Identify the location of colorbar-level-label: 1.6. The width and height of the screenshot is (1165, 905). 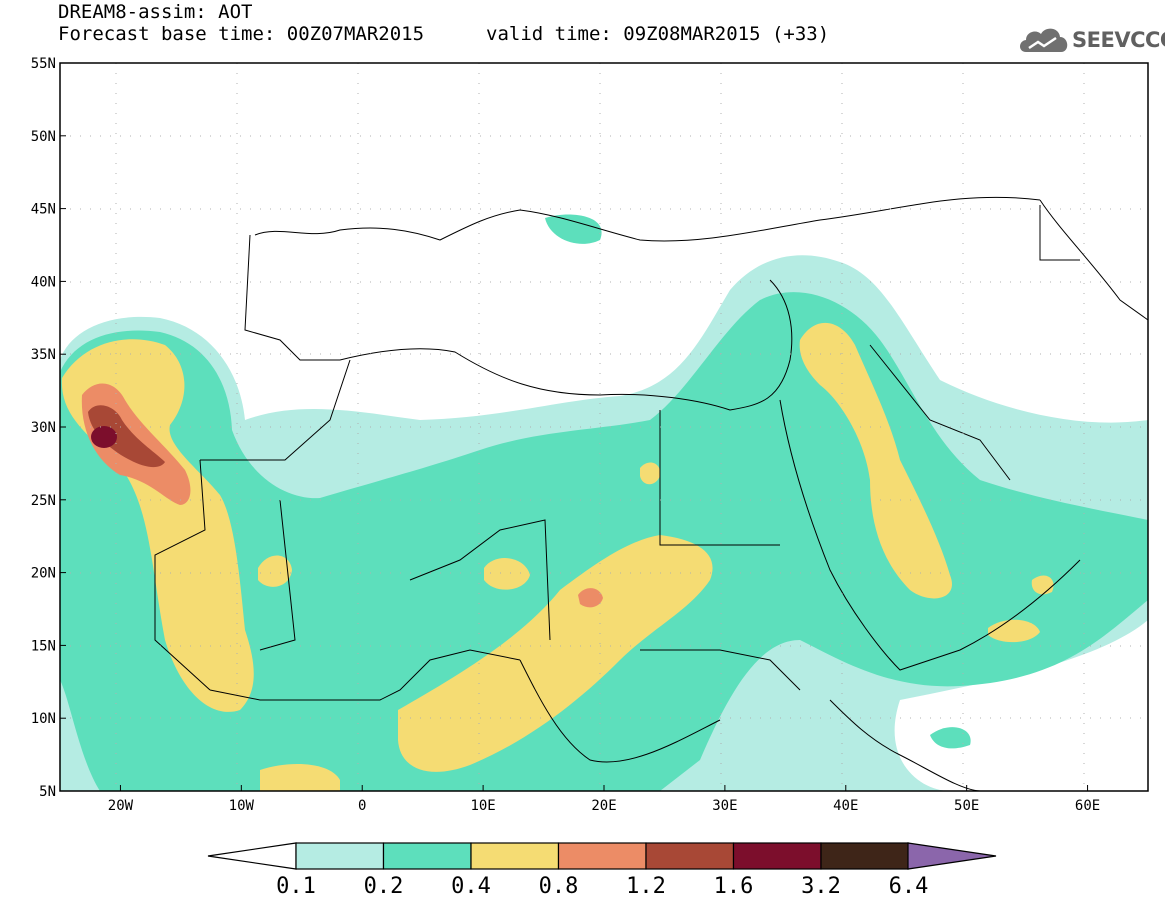
(734, 886).